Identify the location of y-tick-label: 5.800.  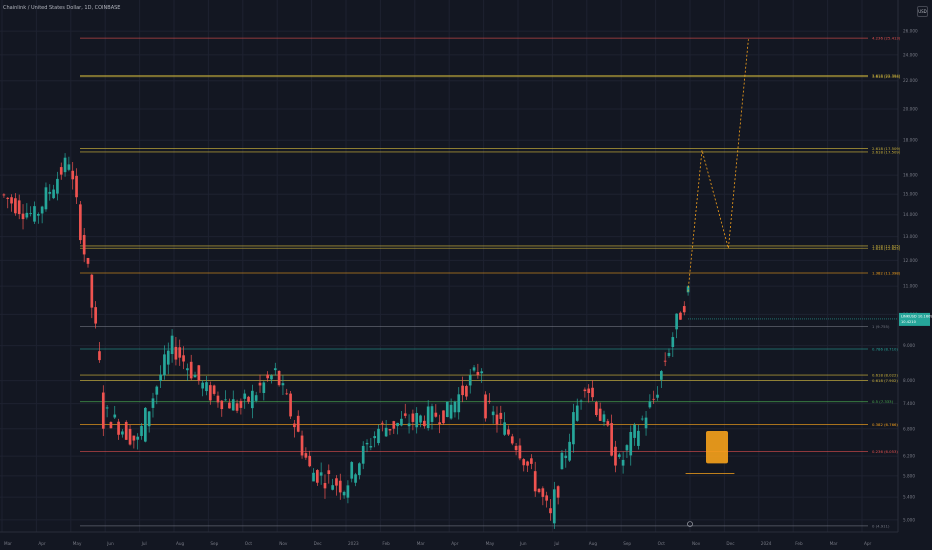
(909, 475).